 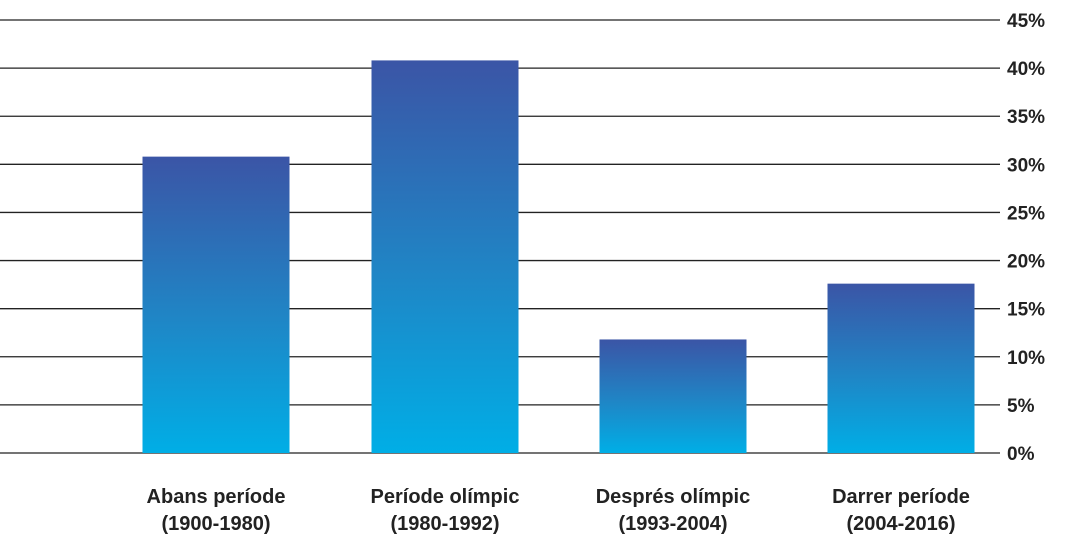 What do you see at coordinates (1026, 213) in the screenshot?
I see `y-tick-label: 25%` at bounding box center [1026, 213].